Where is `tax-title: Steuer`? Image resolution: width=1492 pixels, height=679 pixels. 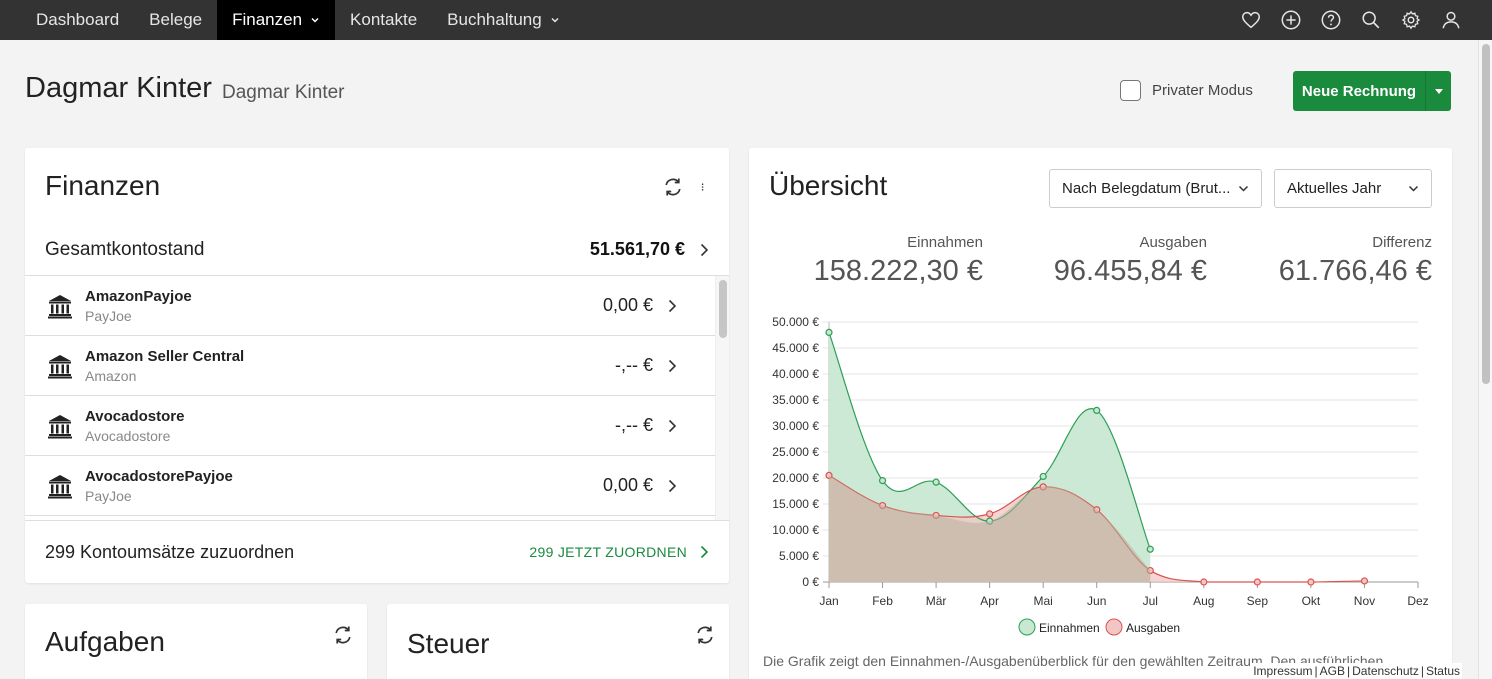 tax-title: Steuer is located at coordinates (448, 643).